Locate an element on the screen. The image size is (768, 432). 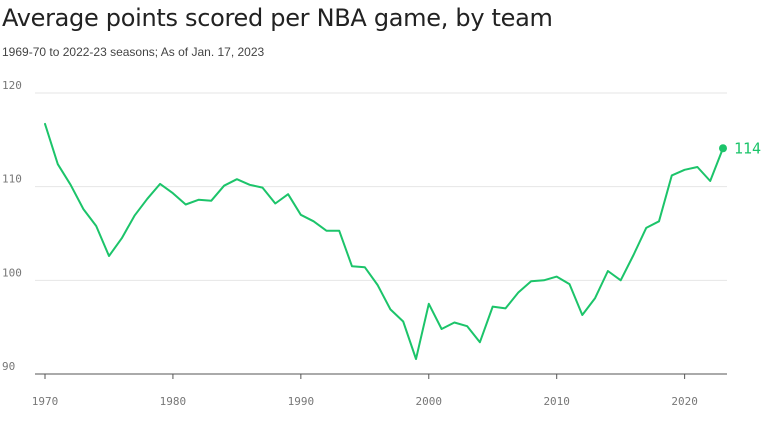
y-axis-labels: 90 100 110 120 is located at coordinates (12, 226).